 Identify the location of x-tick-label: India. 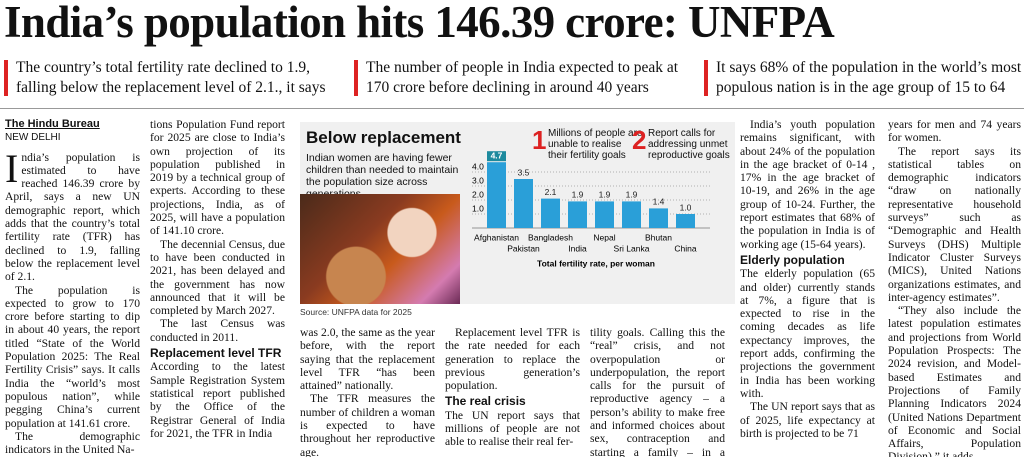
(577, 248).